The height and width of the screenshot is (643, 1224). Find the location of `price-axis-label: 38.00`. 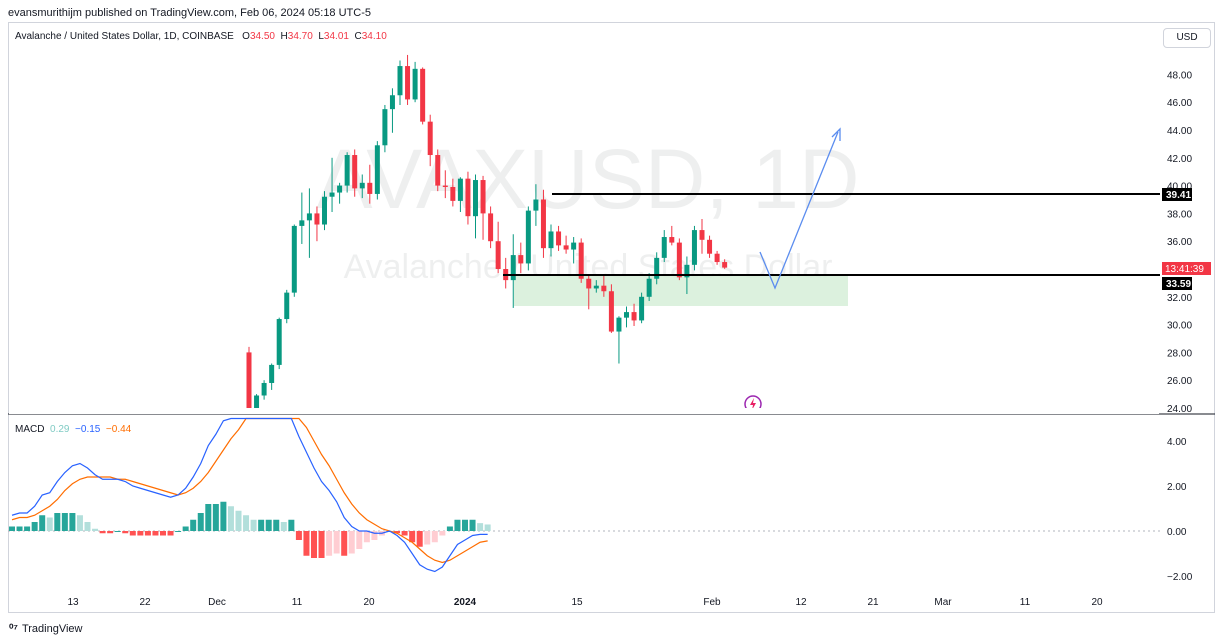

price-axis-label: 38.00 is located at coordinates (1179, 214).